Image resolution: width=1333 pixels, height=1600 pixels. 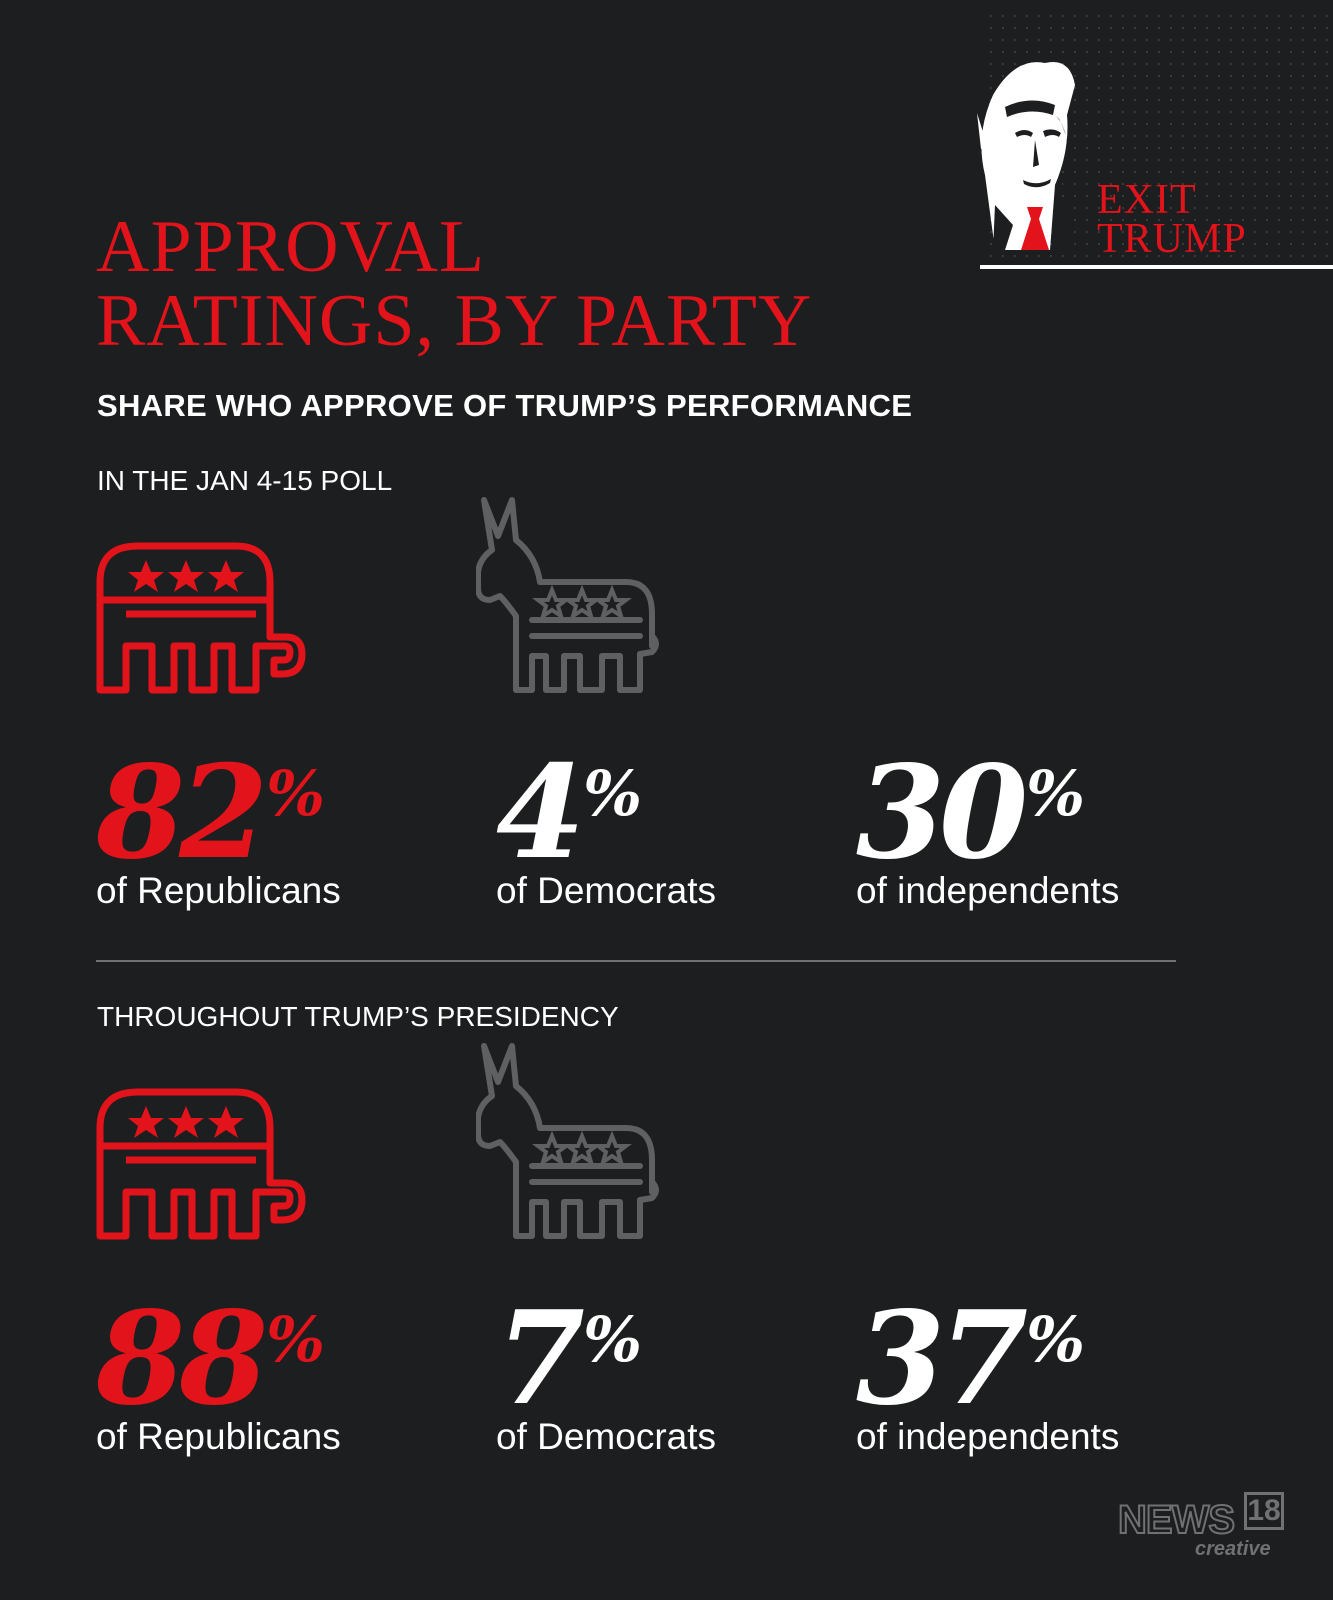 I want to click on stat-value: 7%, so click(x=569, y=1359).